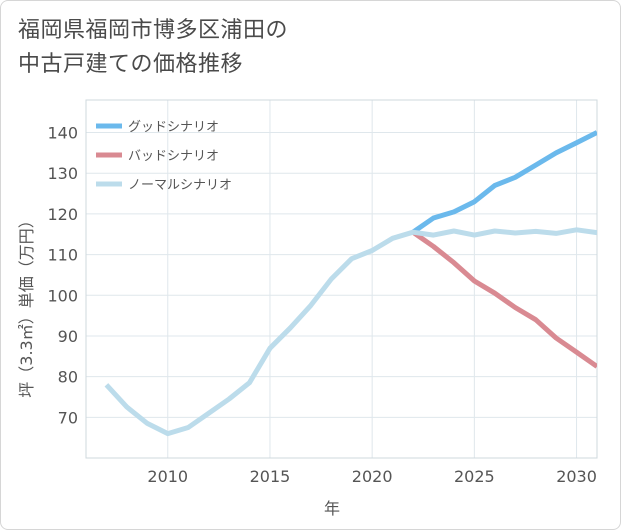 The height and width of the screenshot is (530, 621). Describe the element at coordinates (167, 476) in the screenshot. I see `x-tick-label: 2010` at that location.